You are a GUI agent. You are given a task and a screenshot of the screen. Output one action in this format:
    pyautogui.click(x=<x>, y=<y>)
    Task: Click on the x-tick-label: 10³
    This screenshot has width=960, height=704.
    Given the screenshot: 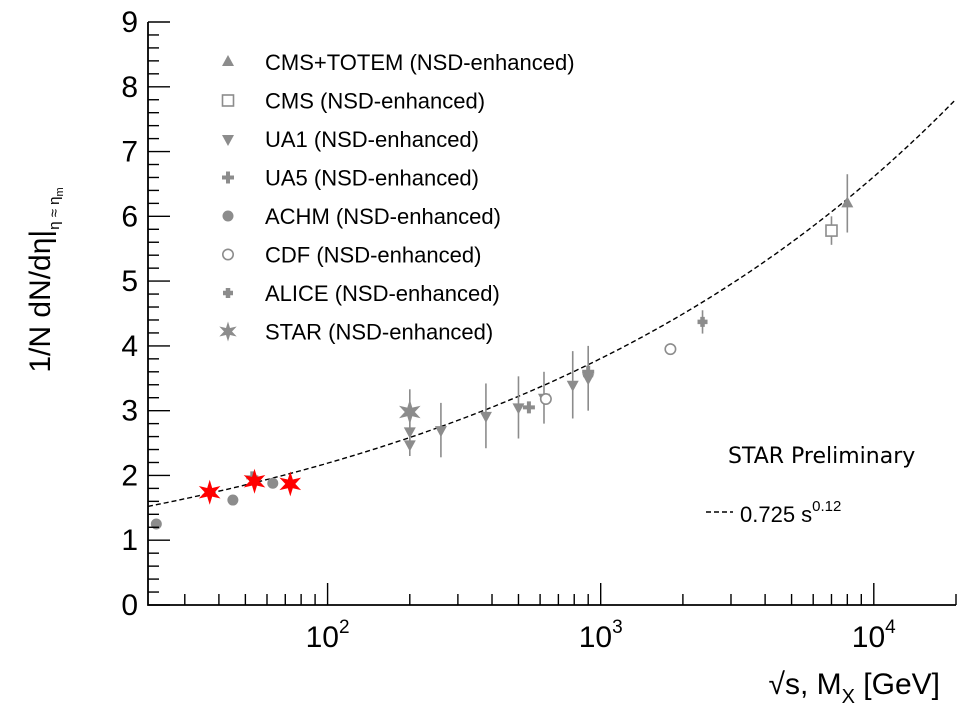 What is the action you would take?
    pyautogui.click(x=601, y=635)
    